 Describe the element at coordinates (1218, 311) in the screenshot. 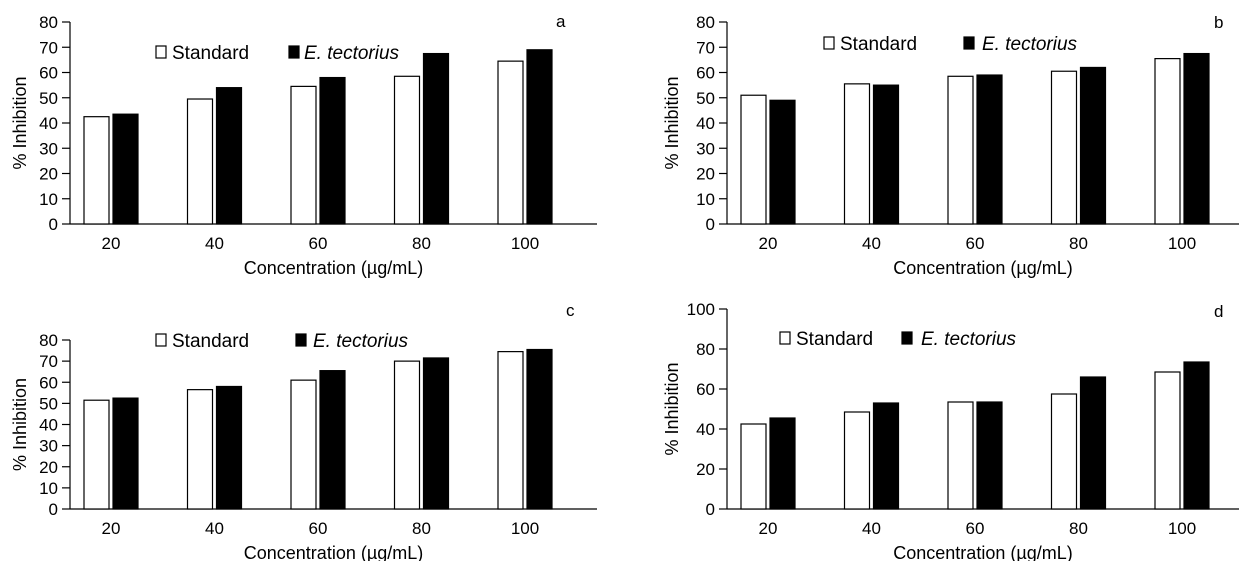

I see `panel-letter: d` at that location.